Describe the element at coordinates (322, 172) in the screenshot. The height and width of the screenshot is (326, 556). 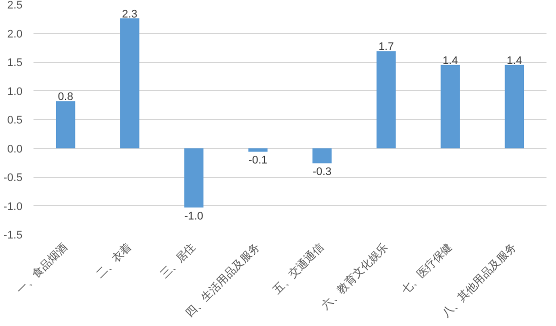
I see `data-label: -0.3` at that location.